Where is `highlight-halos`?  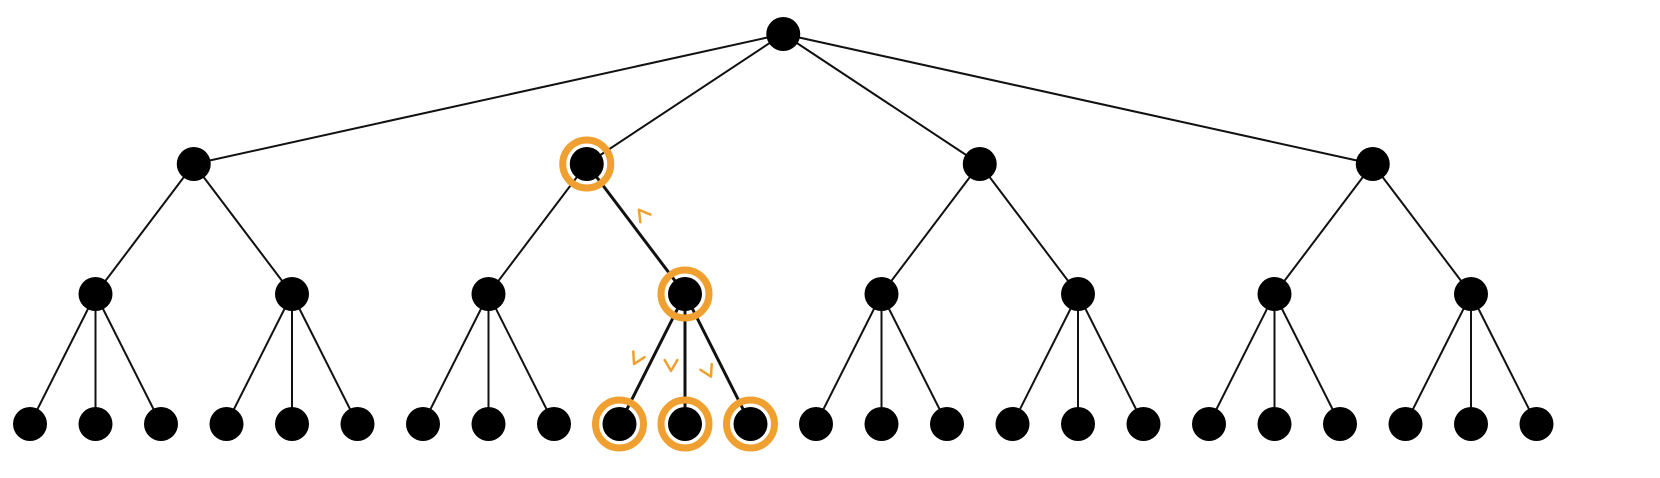 highlight-halos is located at coordinates (668, 294).